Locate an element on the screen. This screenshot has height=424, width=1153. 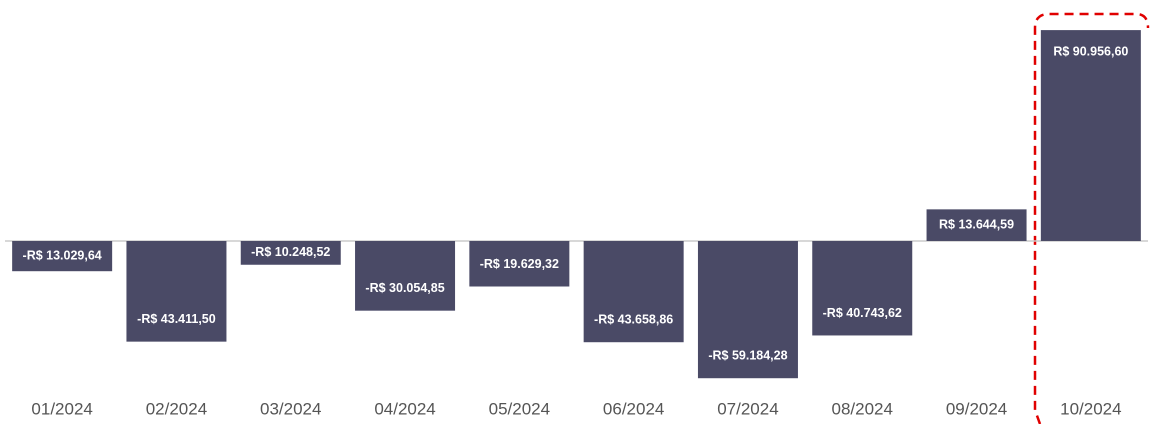
value-label: -R$ 59.184,28 is located at coordinates (747, 356).